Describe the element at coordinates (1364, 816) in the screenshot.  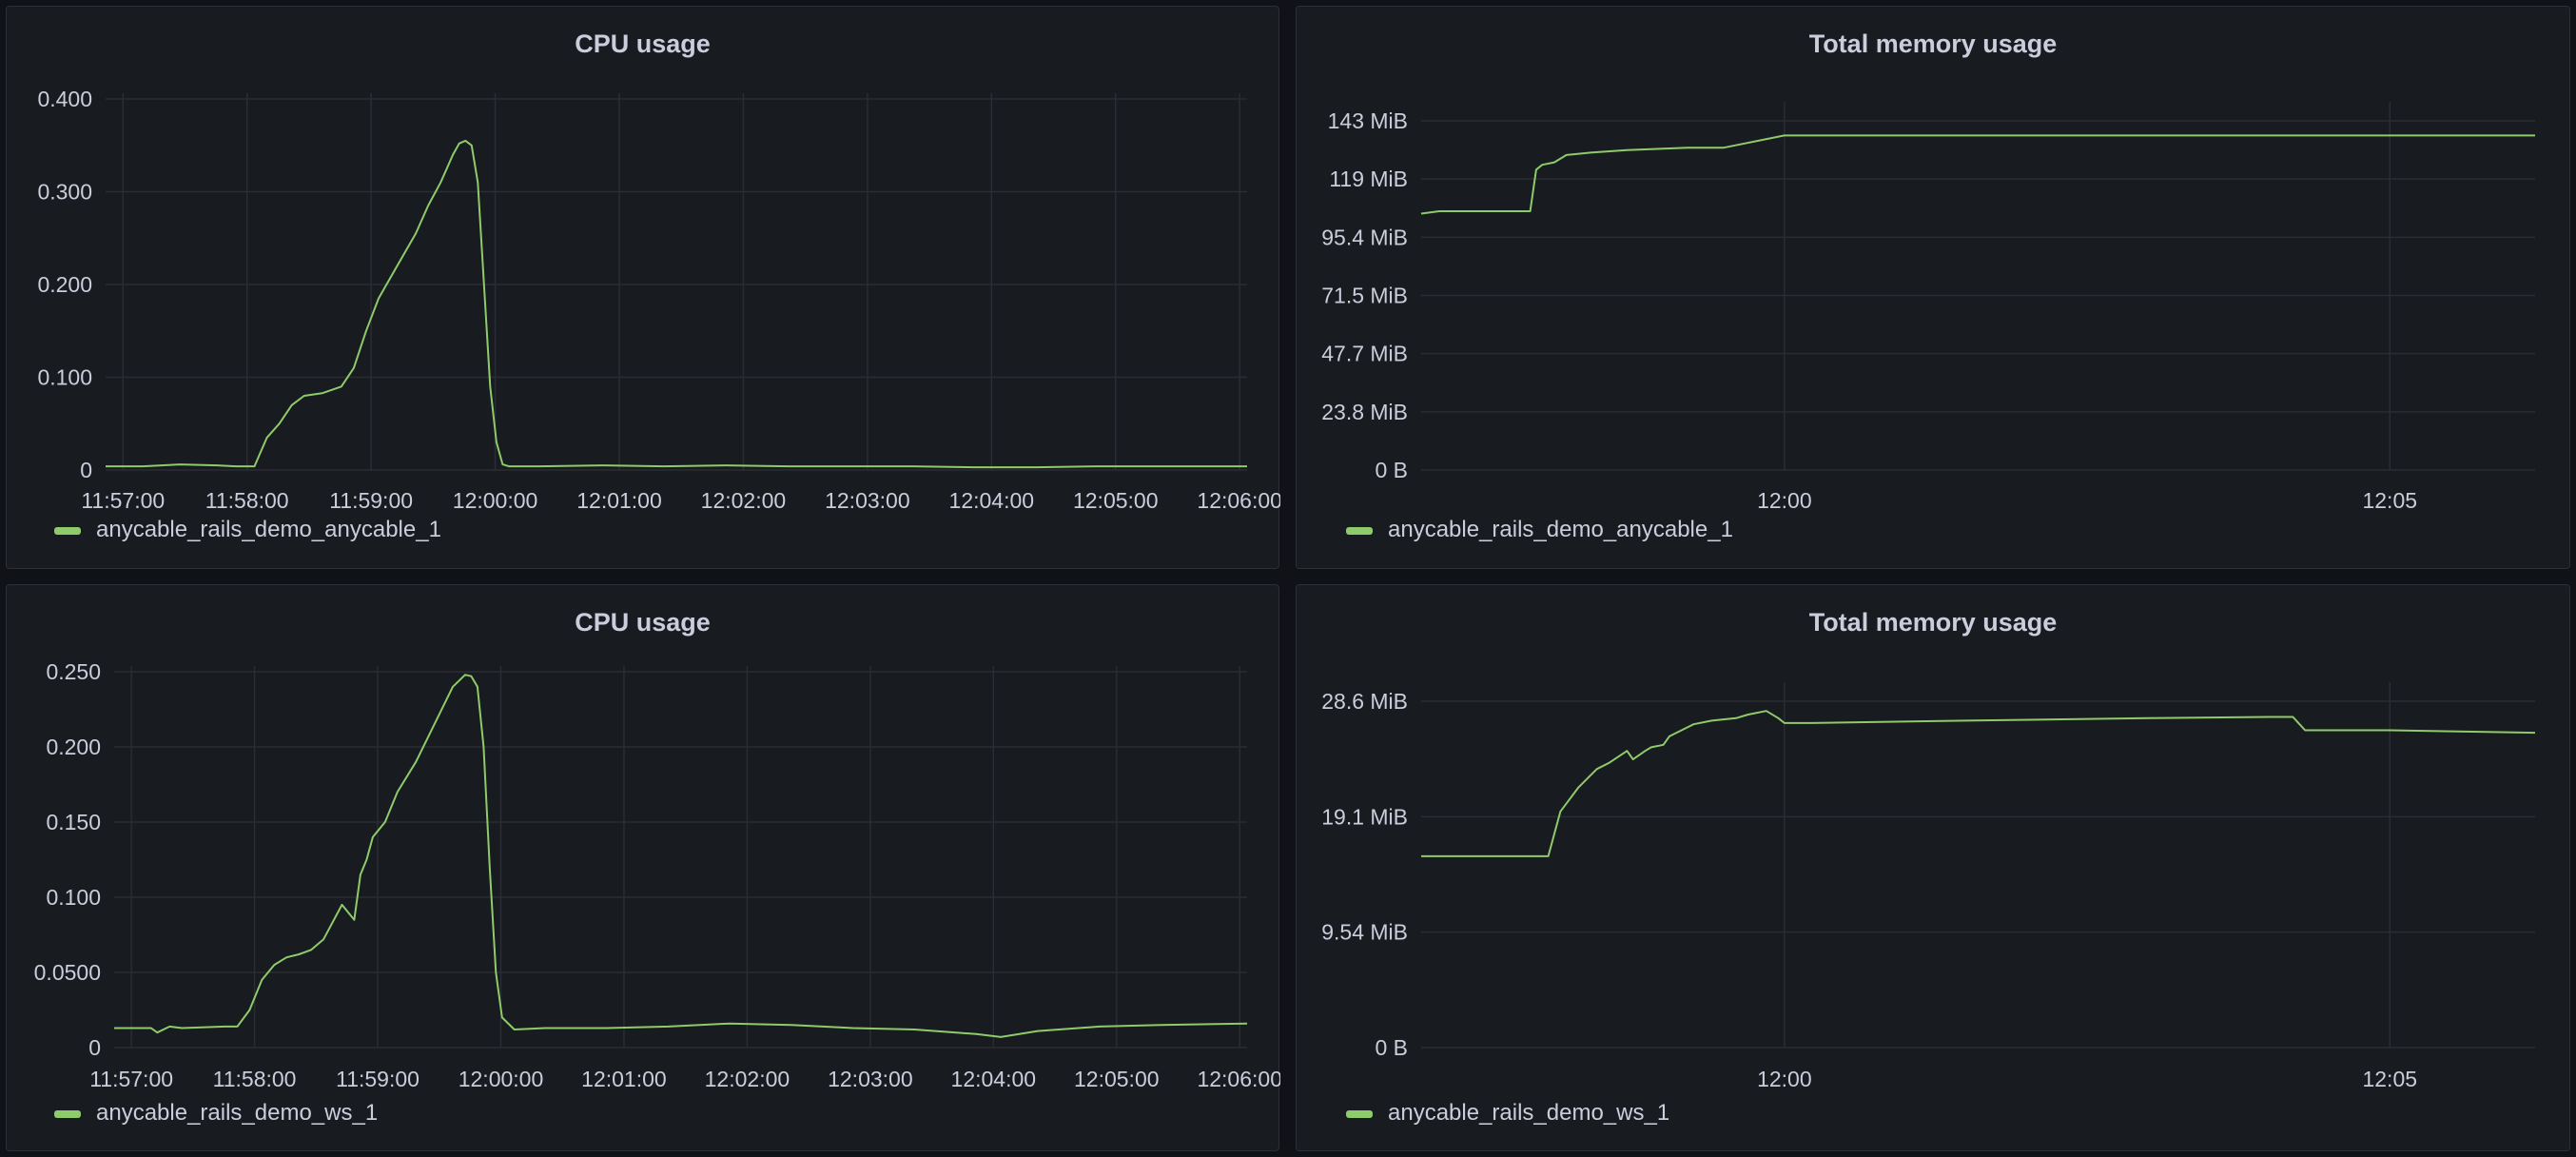
I see `y-tick-label: 19.1 MiB` at that location.